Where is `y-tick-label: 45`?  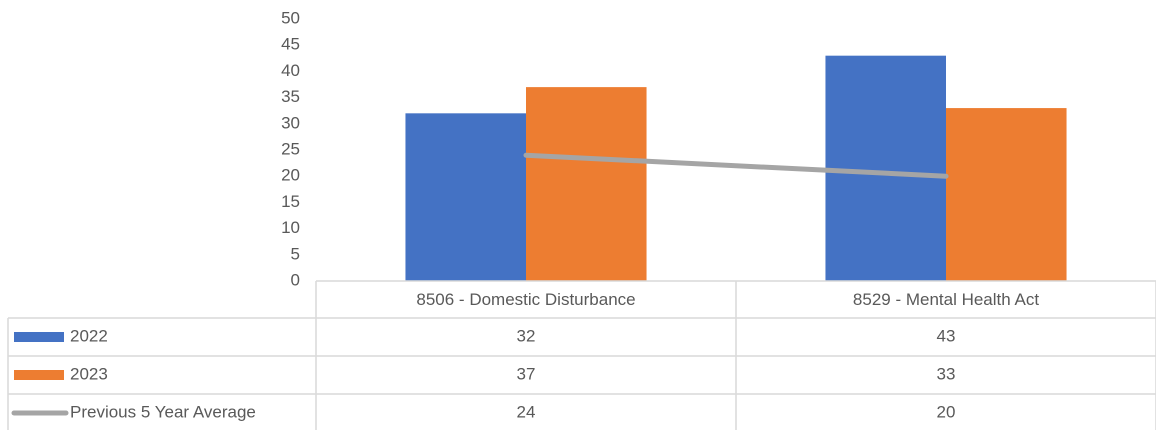 y-tick-label: 45 is located at coordinates (290, 44).